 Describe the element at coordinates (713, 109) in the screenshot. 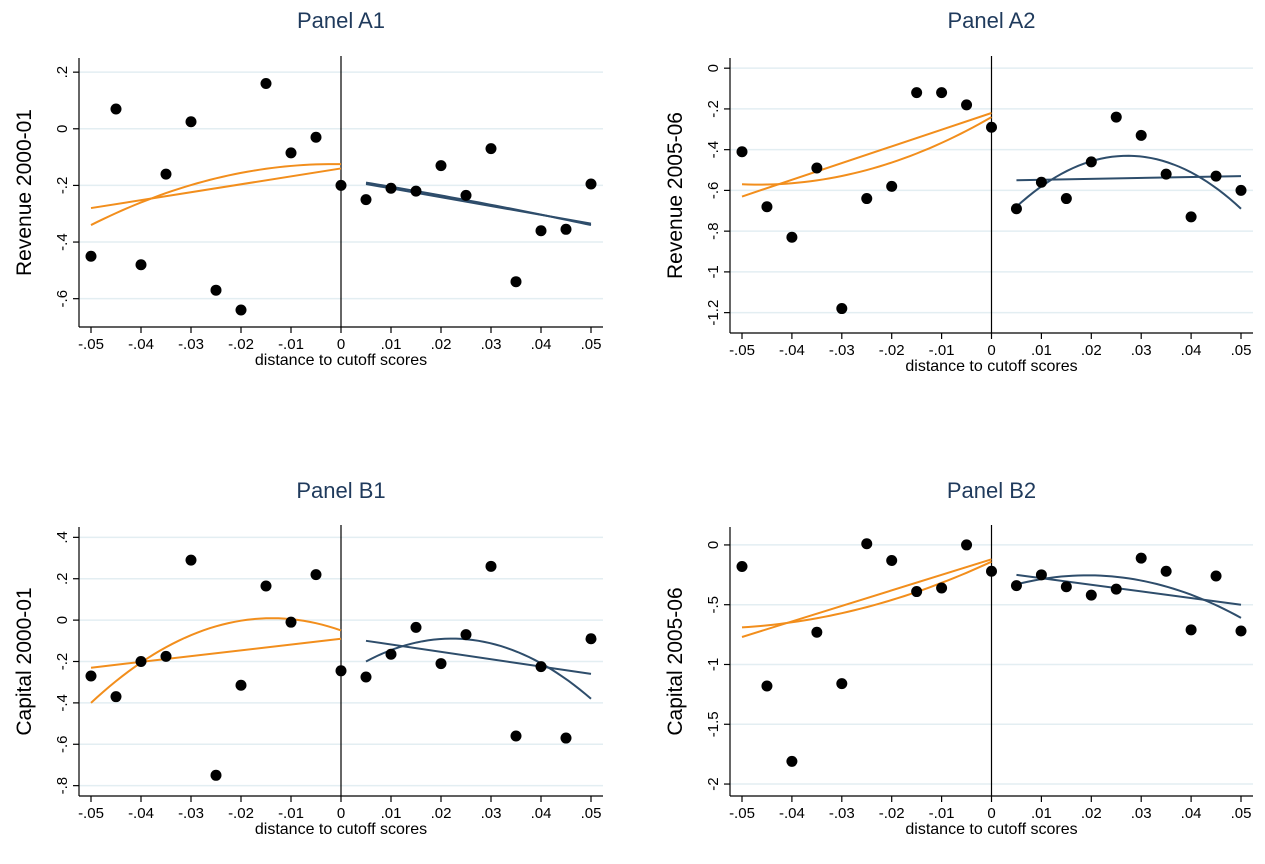

I see `y-tick-label: -.2` at that location.